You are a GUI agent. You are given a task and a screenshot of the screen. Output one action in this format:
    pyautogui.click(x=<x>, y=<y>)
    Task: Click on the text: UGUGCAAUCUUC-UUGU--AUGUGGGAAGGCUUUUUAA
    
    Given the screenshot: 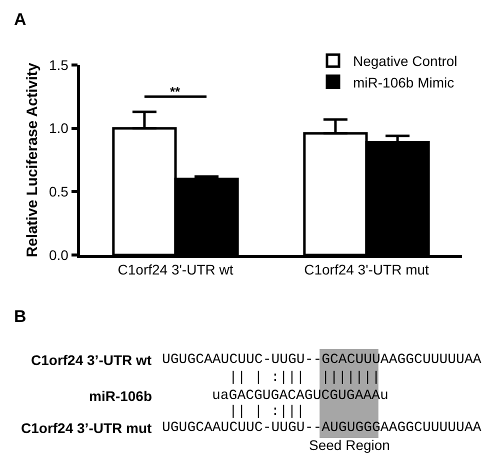 What is the action you would take?
    pyautogui.click(x=322, y=428)
    